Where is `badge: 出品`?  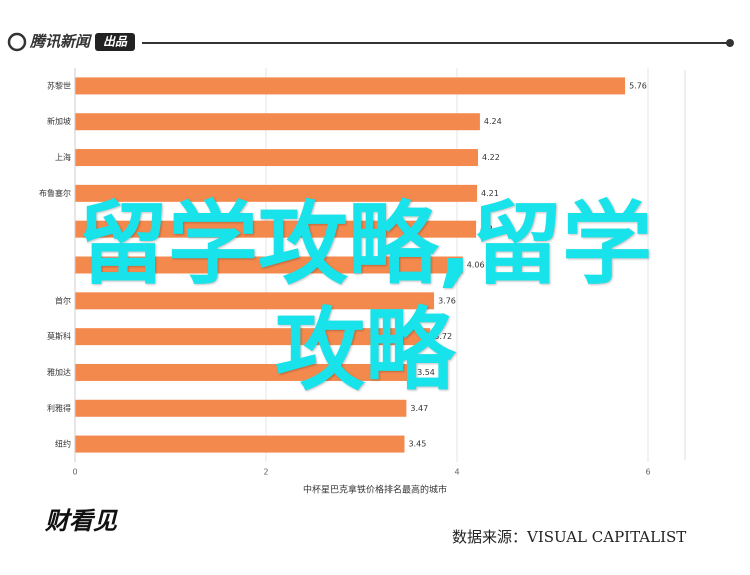 badge: 出品 is located at coordinates (115, 42).